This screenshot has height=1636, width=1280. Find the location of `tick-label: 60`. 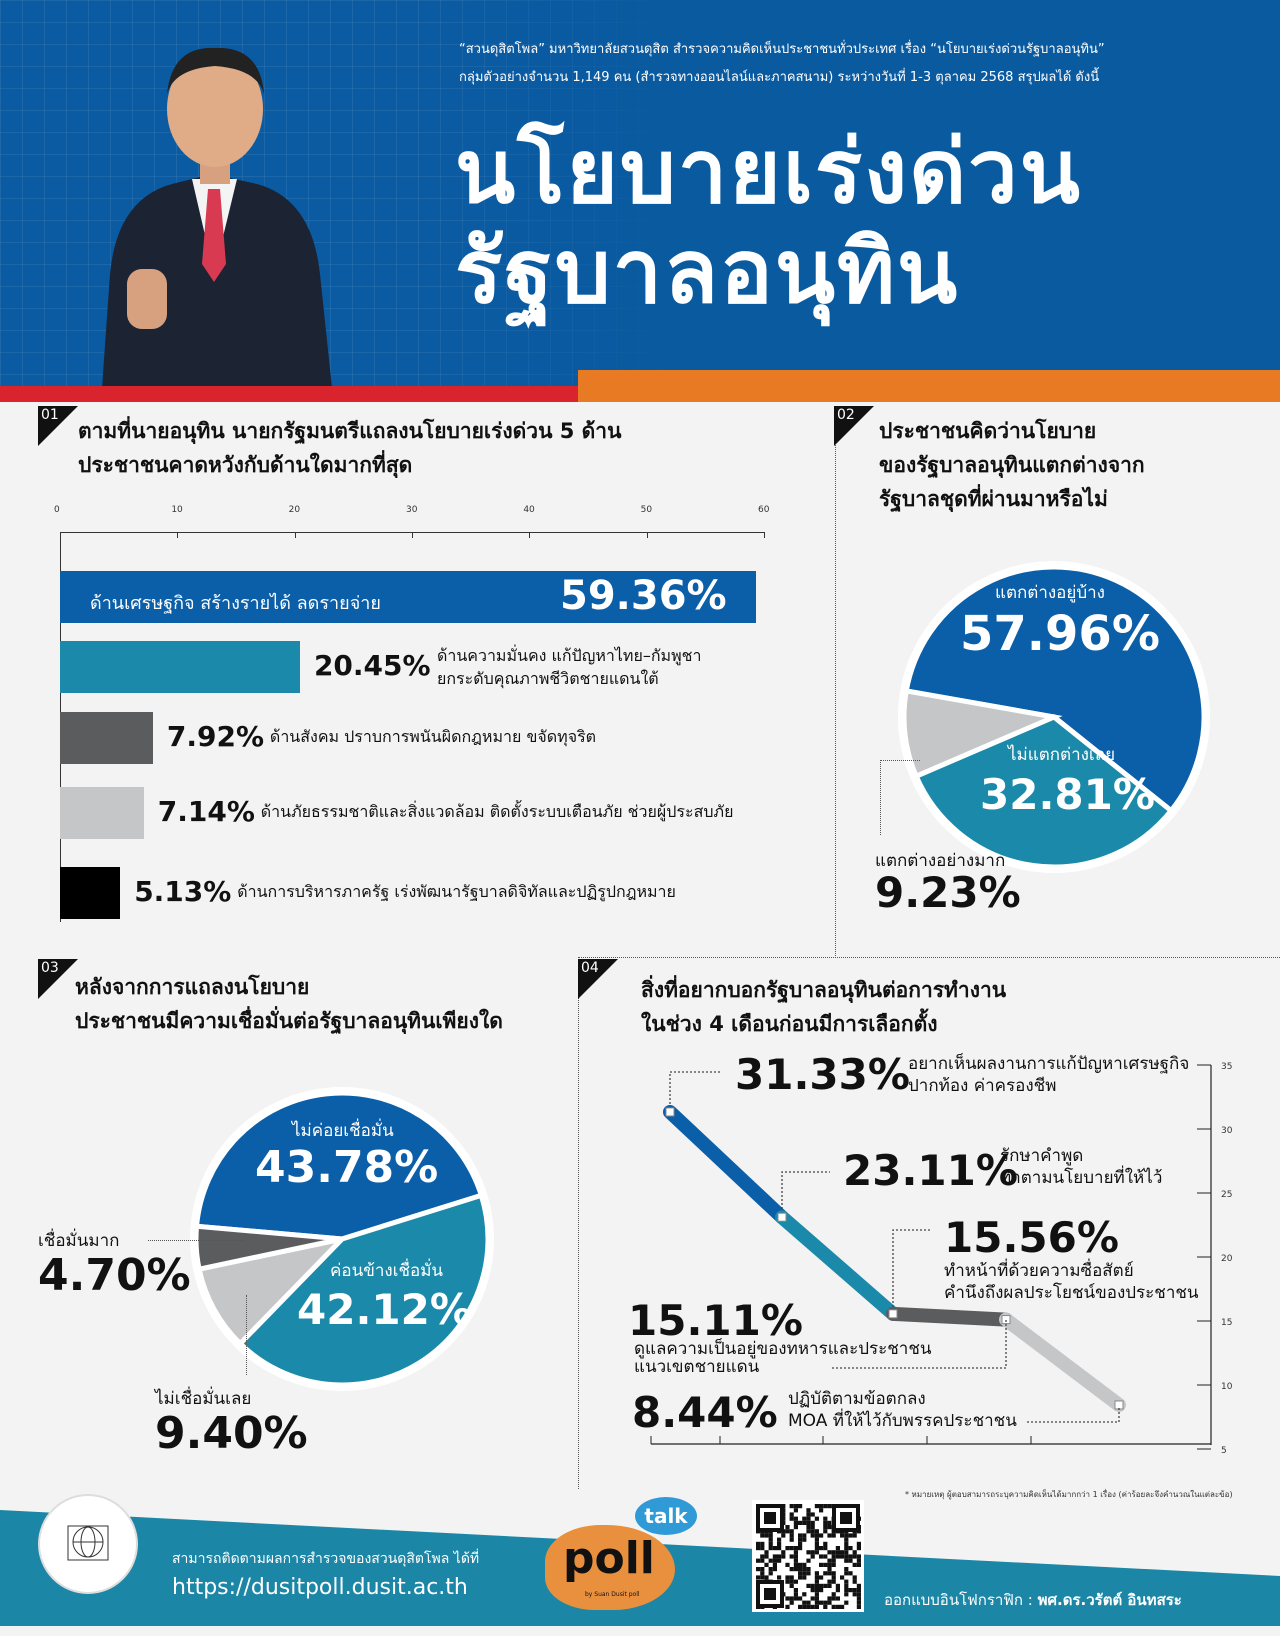

tick-label: 60 is located at coordinates (764, 510).